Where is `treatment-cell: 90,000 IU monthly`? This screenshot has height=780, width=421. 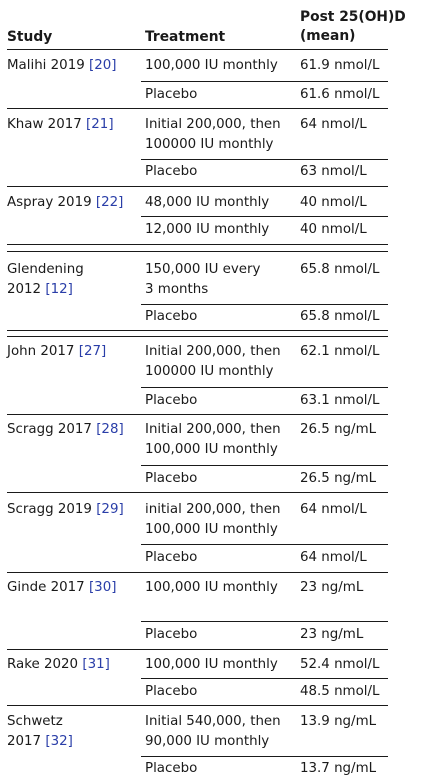
treatment-cell: 90,000 IU monthly is located at coordinates (207, 741).